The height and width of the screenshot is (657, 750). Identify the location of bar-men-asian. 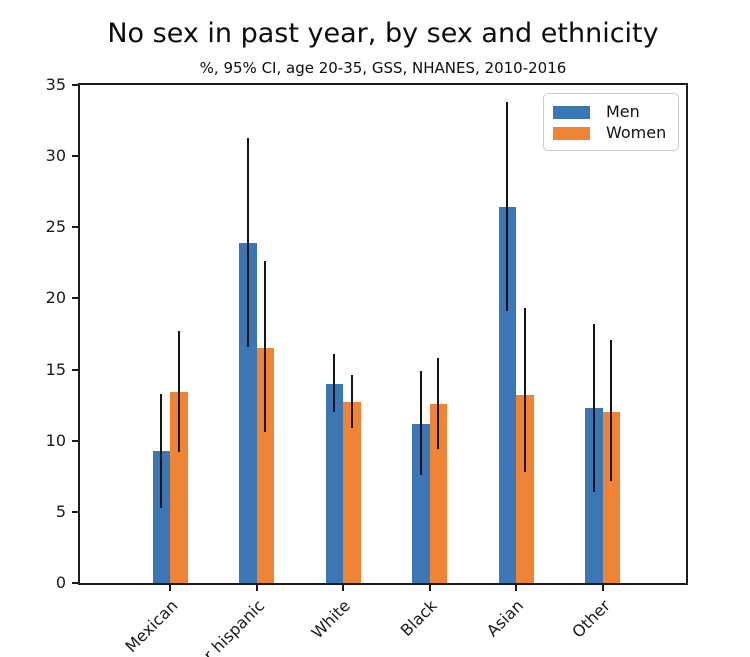
(507, 395).